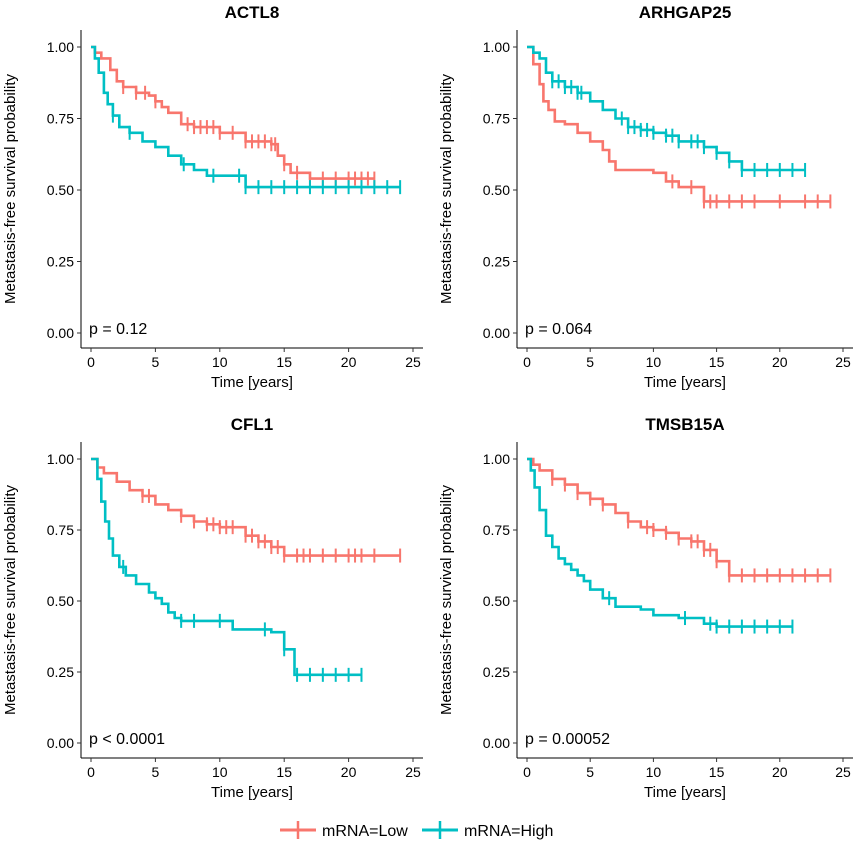 The width and height of the screenshot is (858, 851). Describe the element at coordinates (252, 12) in the screenshot. I see `panel-title: ACTL8` at that location.